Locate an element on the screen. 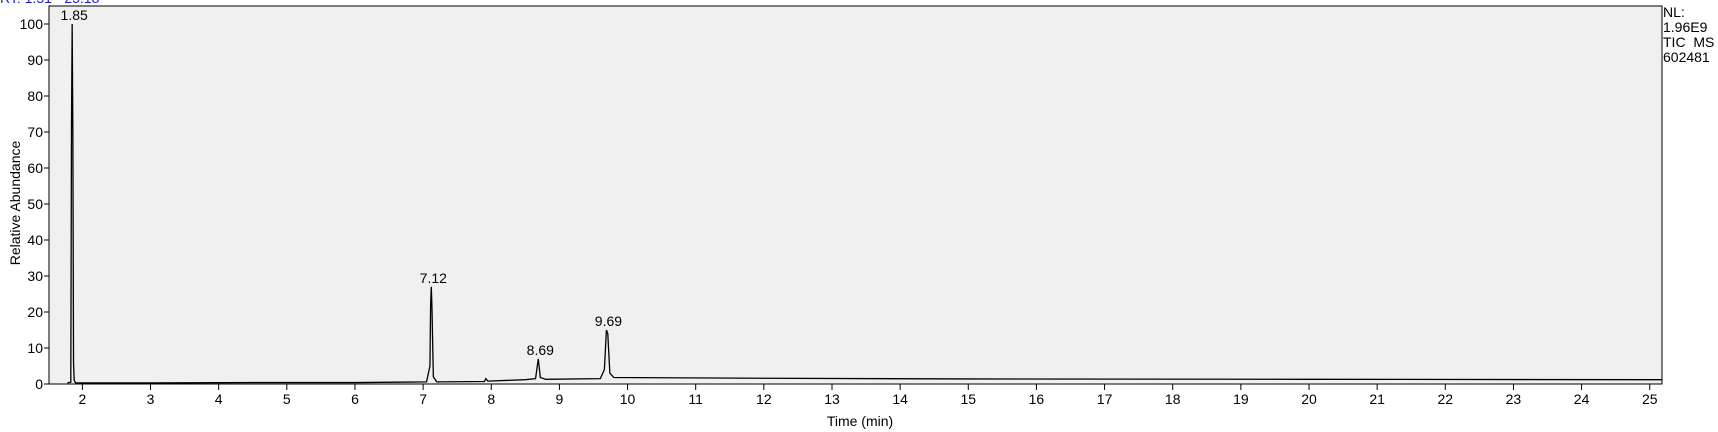 The width and height of the screenshot is (1718, 432). info-text: NL: is located at coordinates (1674, 12).